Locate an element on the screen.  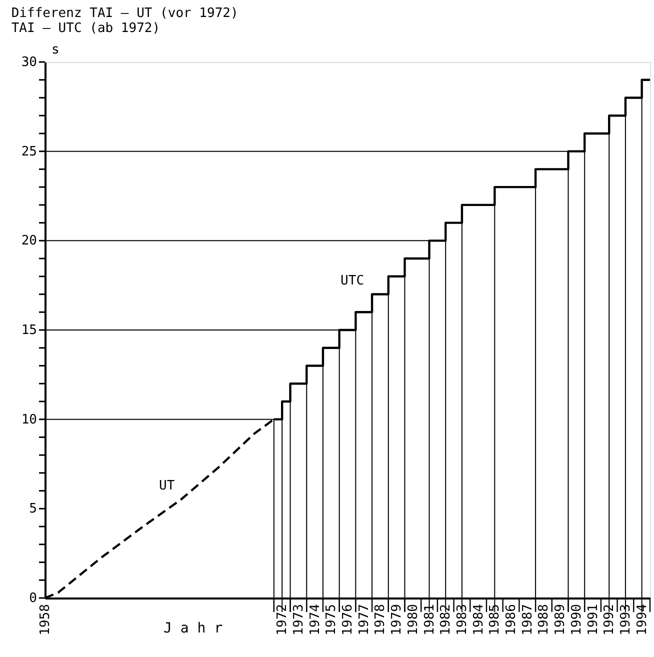
y-tick-label: 10 is located at coordinates (29, 420).